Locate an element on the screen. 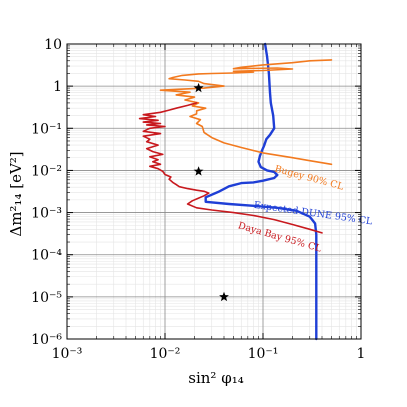  x-tick-labels: 10⁻³ 10⁻² 10⁻¹ 1 is located at coordinates (209, 354).